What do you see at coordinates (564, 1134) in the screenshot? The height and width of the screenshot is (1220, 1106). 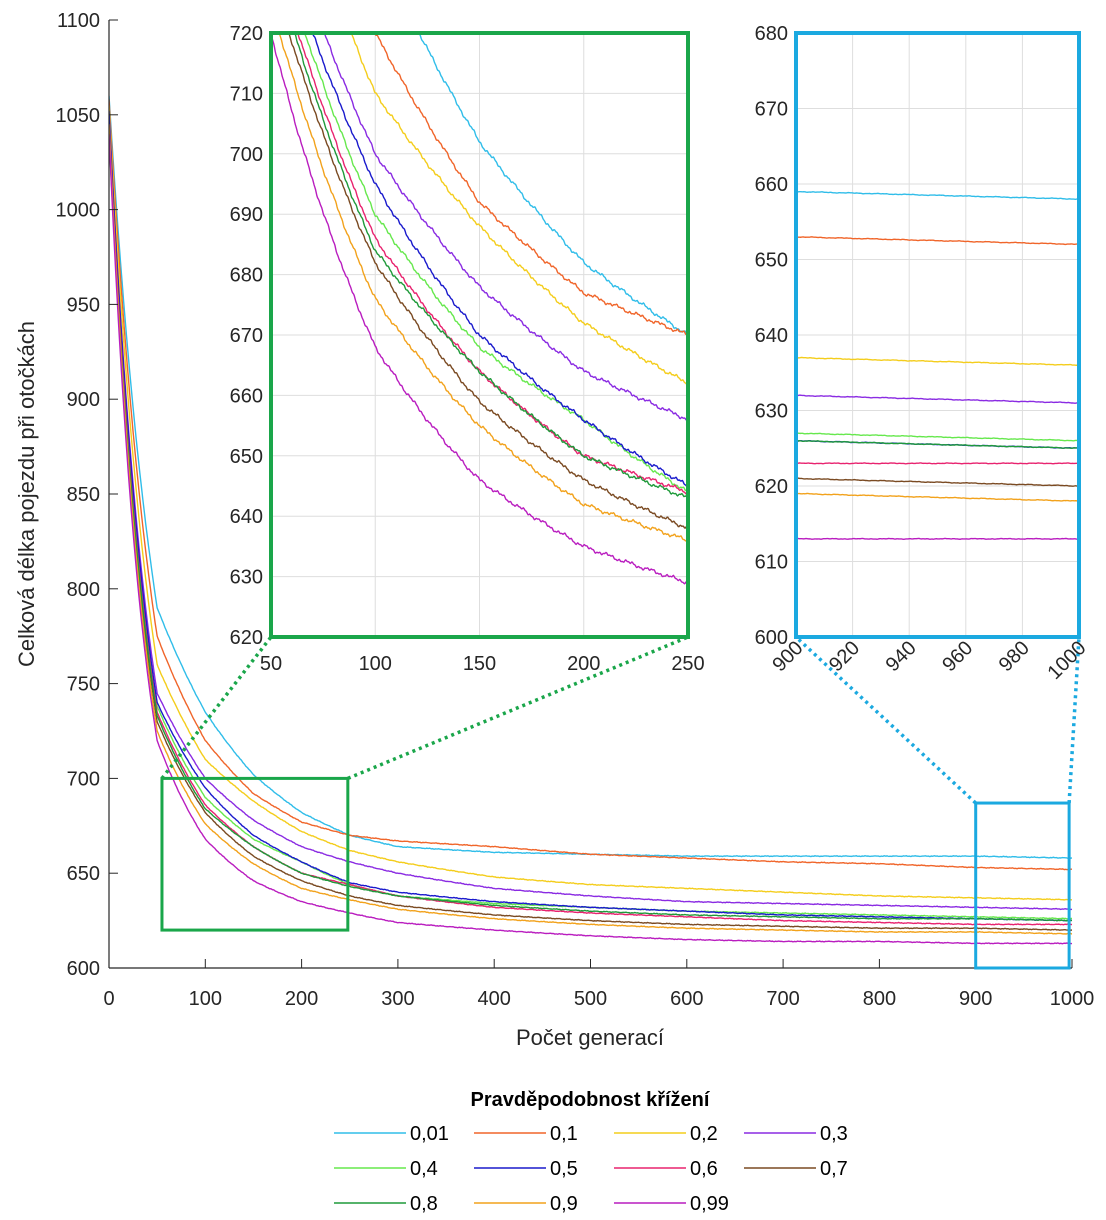 I see `legend-label: 0,1` at bounding box center [564, 1134].